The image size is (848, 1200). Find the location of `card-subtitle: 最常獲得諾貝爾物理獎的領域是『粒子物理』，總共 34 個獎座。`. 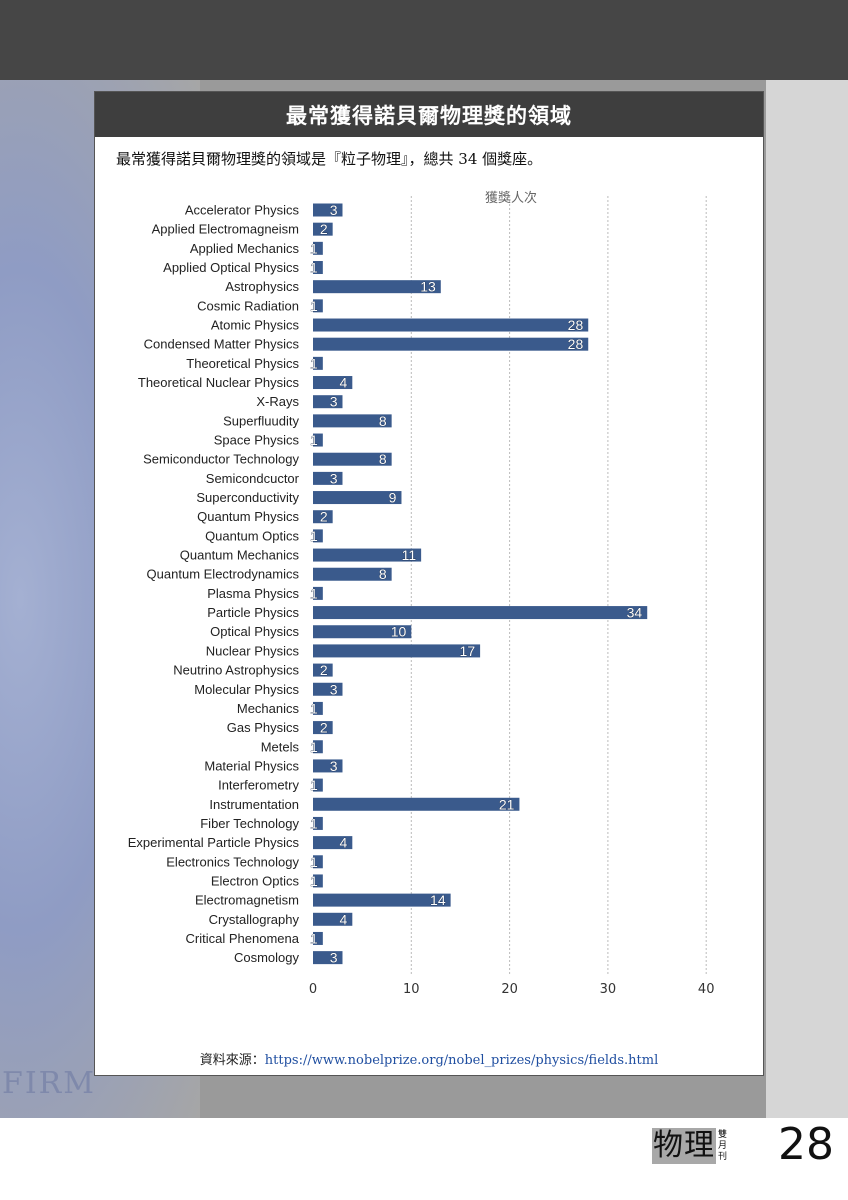

card-subtitle: 最常獲得諾貝爾物理獎的領域是『粒子物理』，總共 34 個獎座。 is located at coordinates (329, 159).